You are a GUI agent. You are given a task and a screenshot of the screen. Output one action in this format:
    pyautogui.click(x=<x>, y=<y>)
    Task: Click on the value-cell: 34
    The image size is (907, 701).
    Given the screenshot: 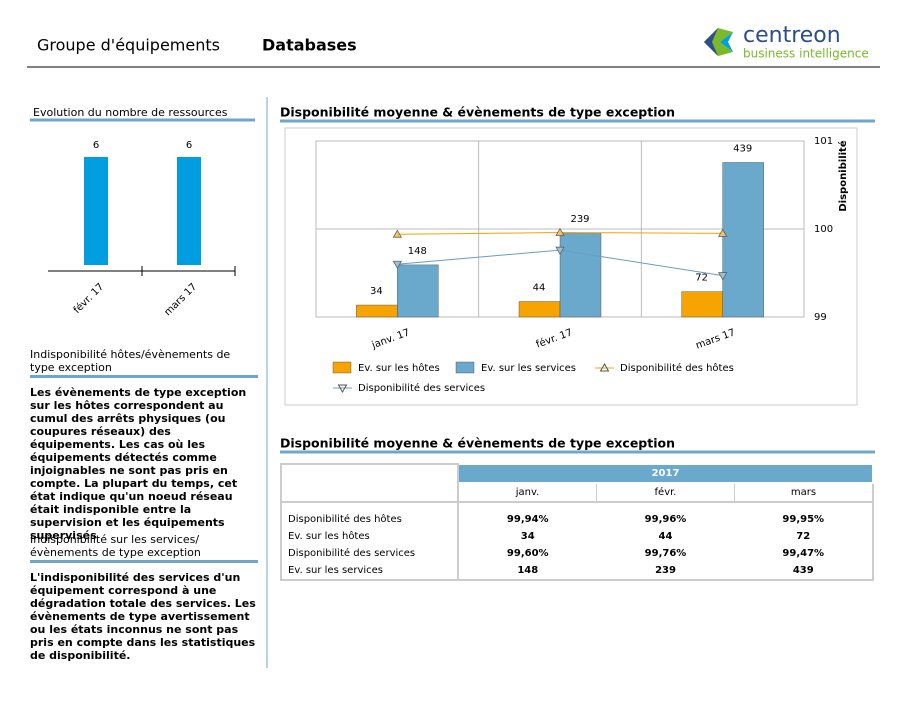 What is the action you would take?
    pyautogui.click(x=527, y=536)
    